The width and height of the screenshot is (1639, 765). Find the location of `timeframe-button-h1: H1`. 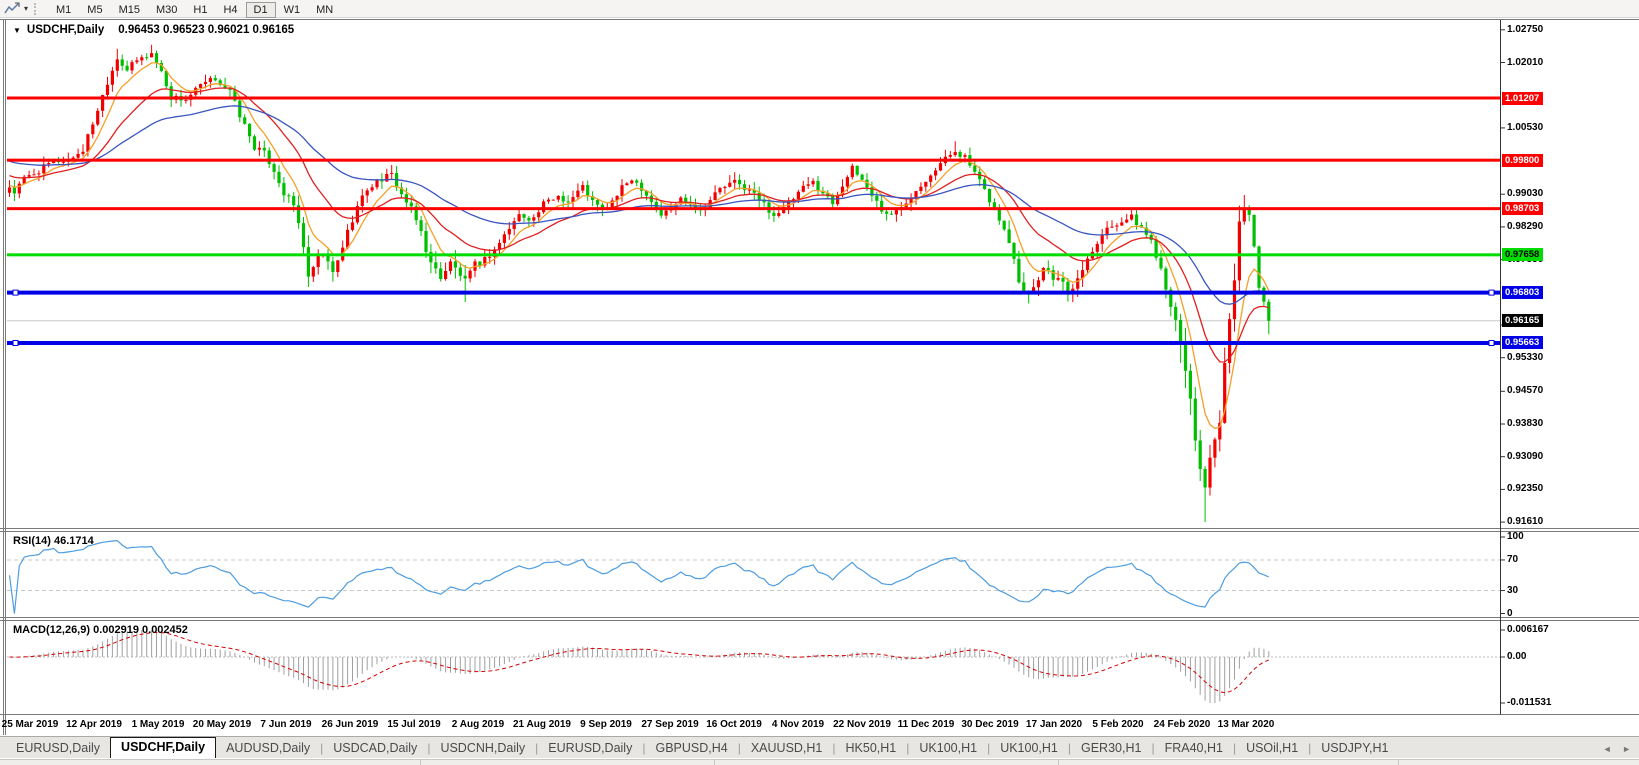

timeframe-button-h1: H1 is located at coordinates (200, 9).